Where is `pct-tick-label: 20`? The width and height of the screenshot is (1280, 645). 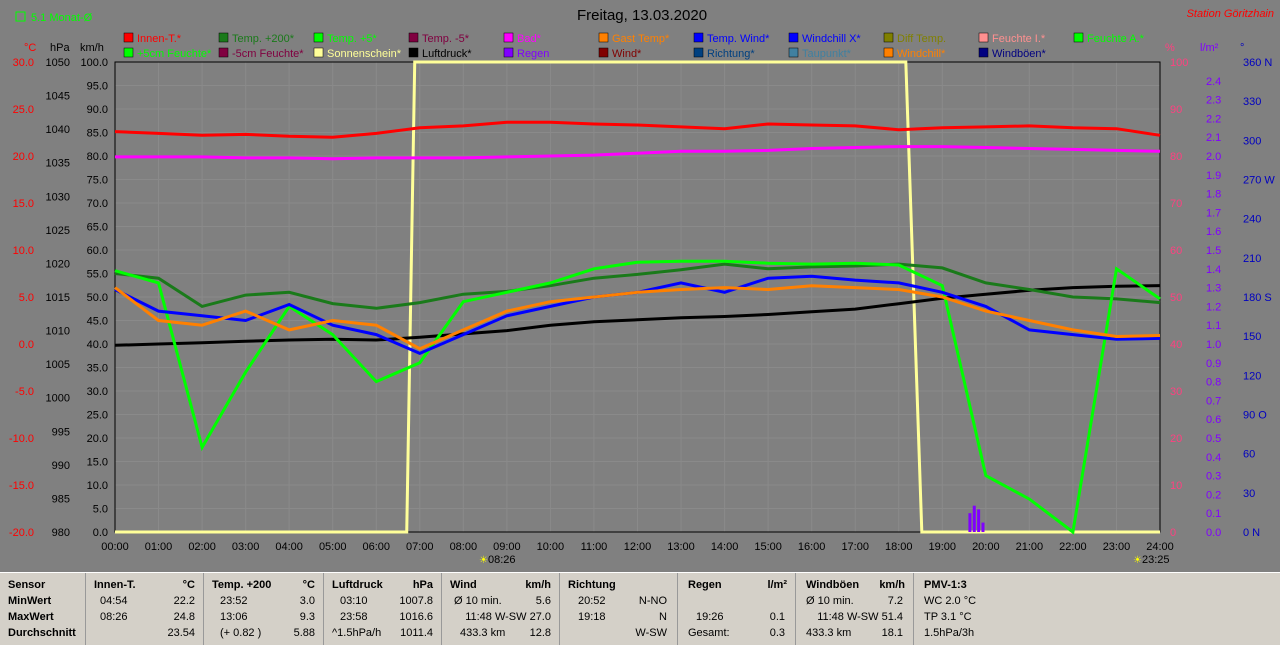
pct-tick-label: 20 is located at coordinates (1176, 439).